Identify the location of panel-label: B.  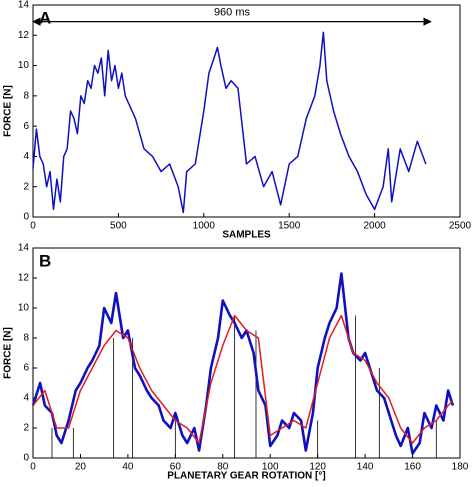
(45, 260).